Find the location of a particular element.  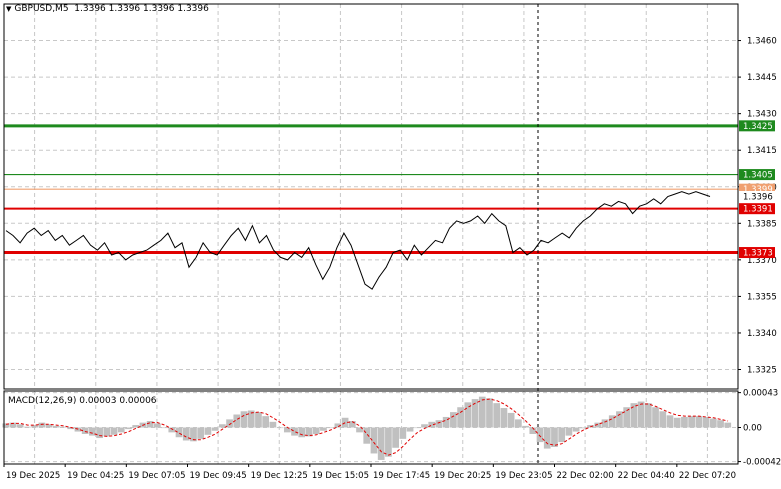

current-price-tag-label: 1.3396 is located at coordinates (758, 198).